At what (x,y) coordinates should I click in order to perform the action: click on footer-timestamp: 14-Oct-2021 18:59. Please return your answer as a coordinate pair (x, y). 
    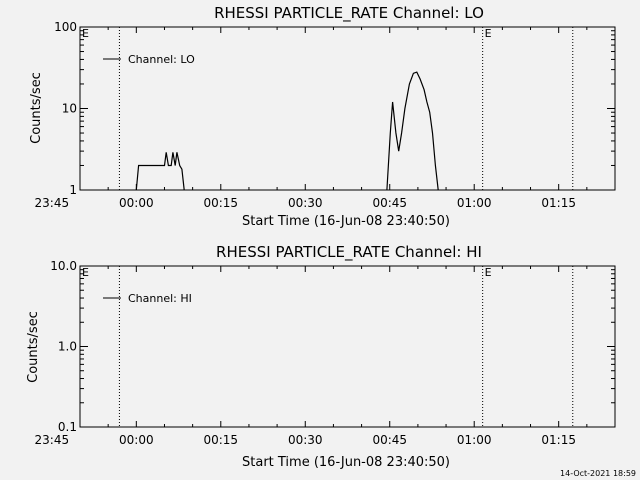
    Looking at the image, I should click on (598, 473).